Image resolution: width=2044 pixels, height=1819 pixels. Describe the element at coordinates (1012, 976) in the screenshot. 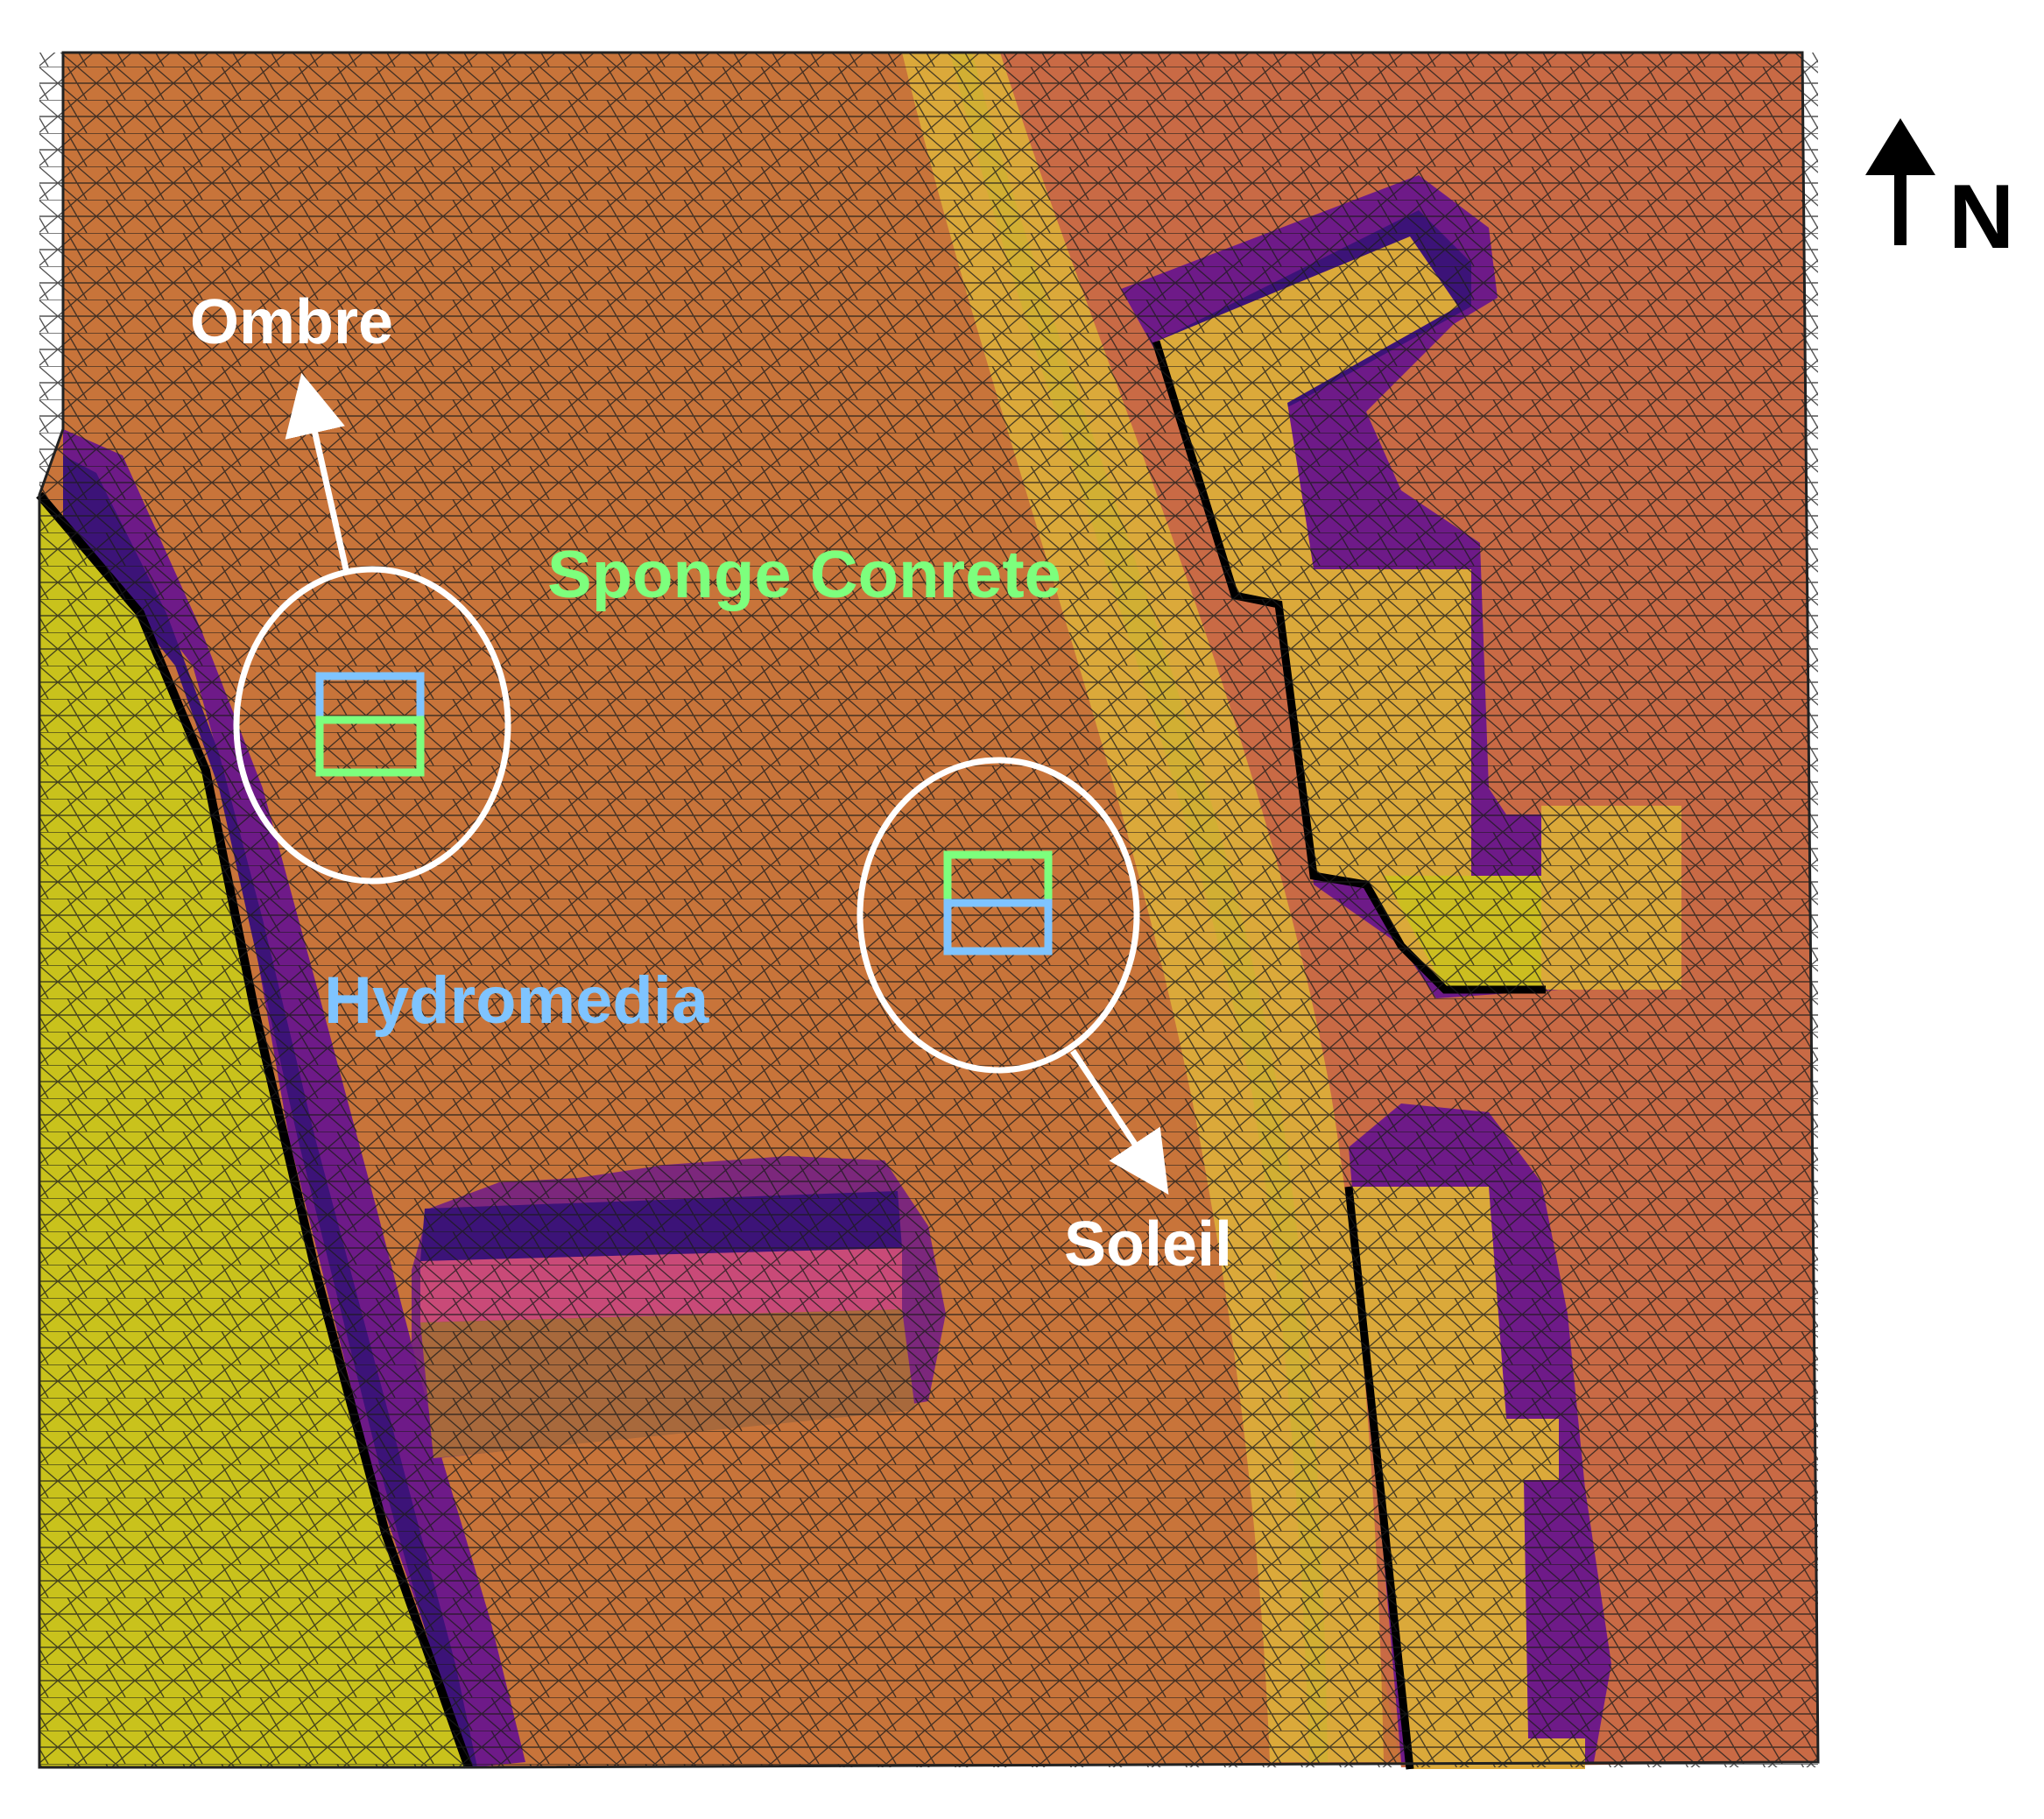

I see `soleil-sensor` at that location.